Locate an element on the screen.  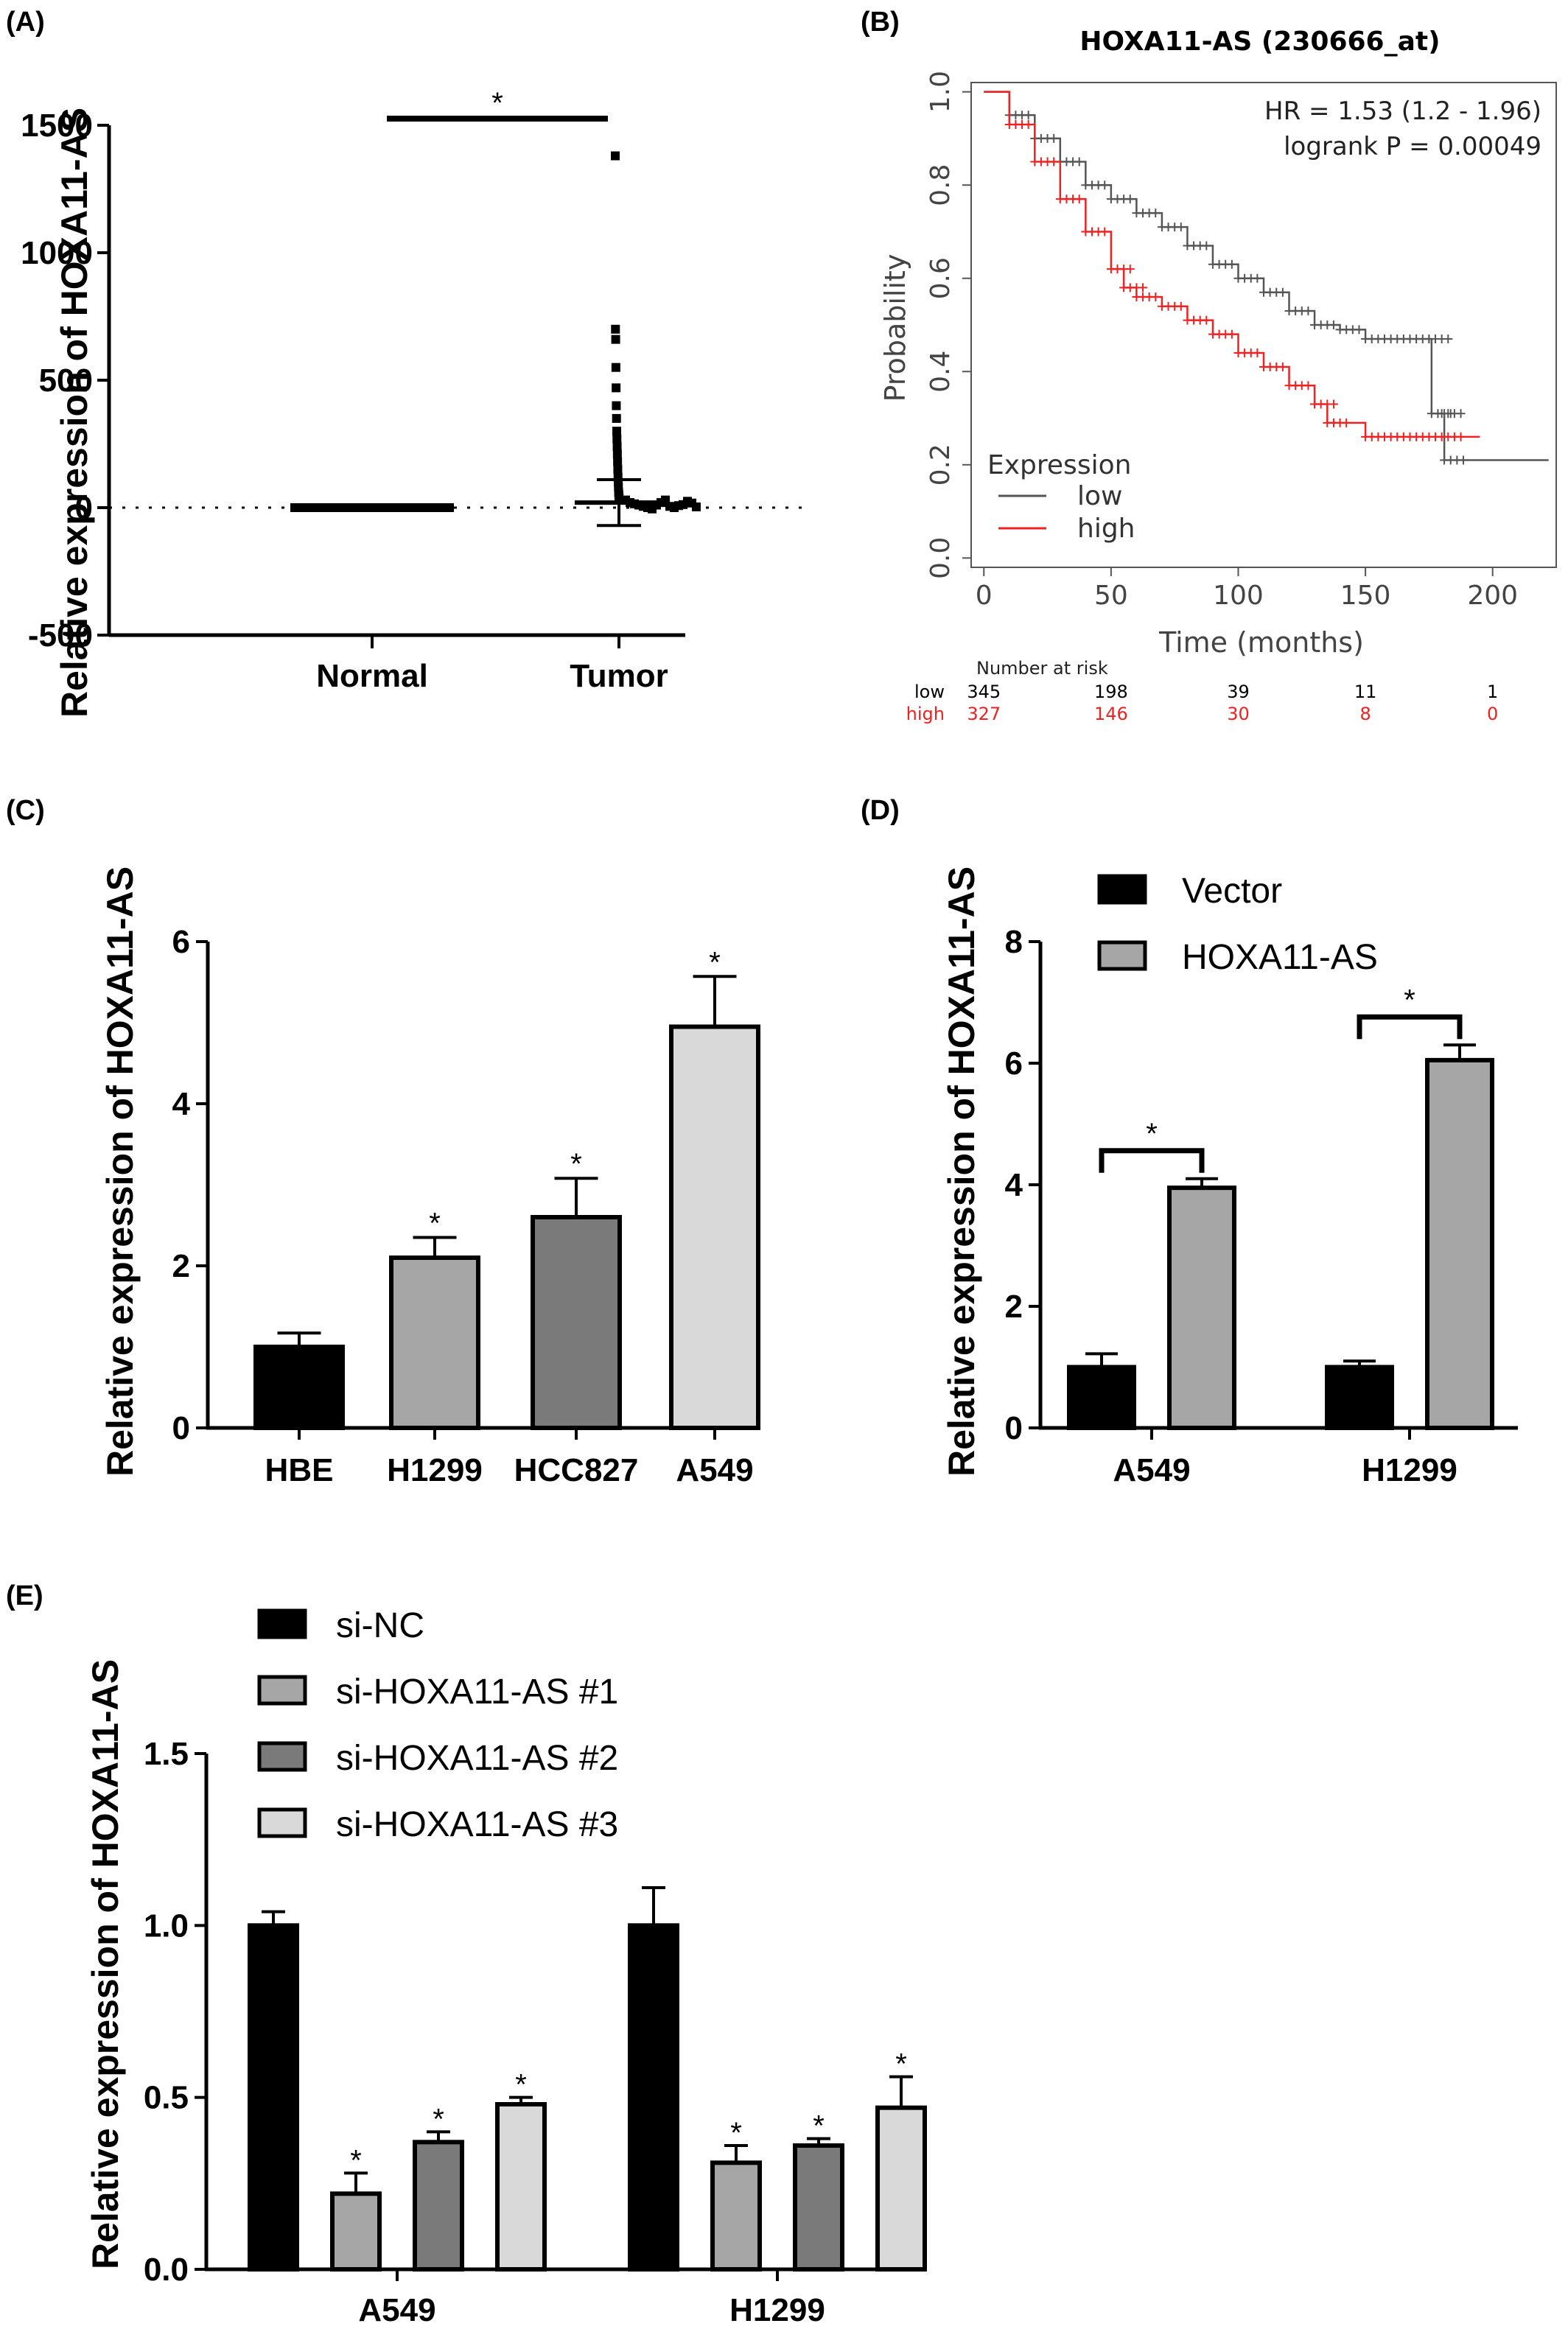
x-category-label: HCC827 is located at coordinates (576, 1470).